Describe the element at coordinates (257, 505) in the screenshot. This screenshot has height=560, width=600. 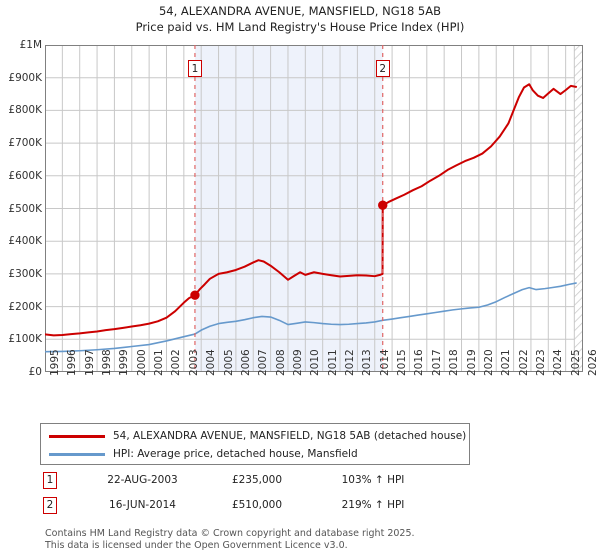
I see `transaction-price: £510,000` at that location.